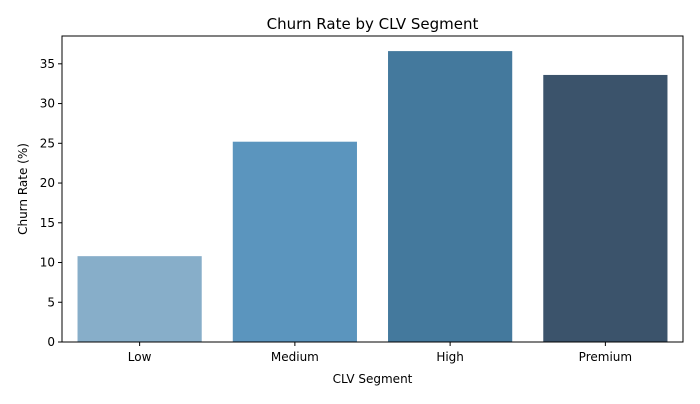 The height and width of the screenshot is (404, 700). What do you see at coordinates (605, 357) in the screenshot?
I see `x-tick-label: Premium` at bounding box center [605, 357].